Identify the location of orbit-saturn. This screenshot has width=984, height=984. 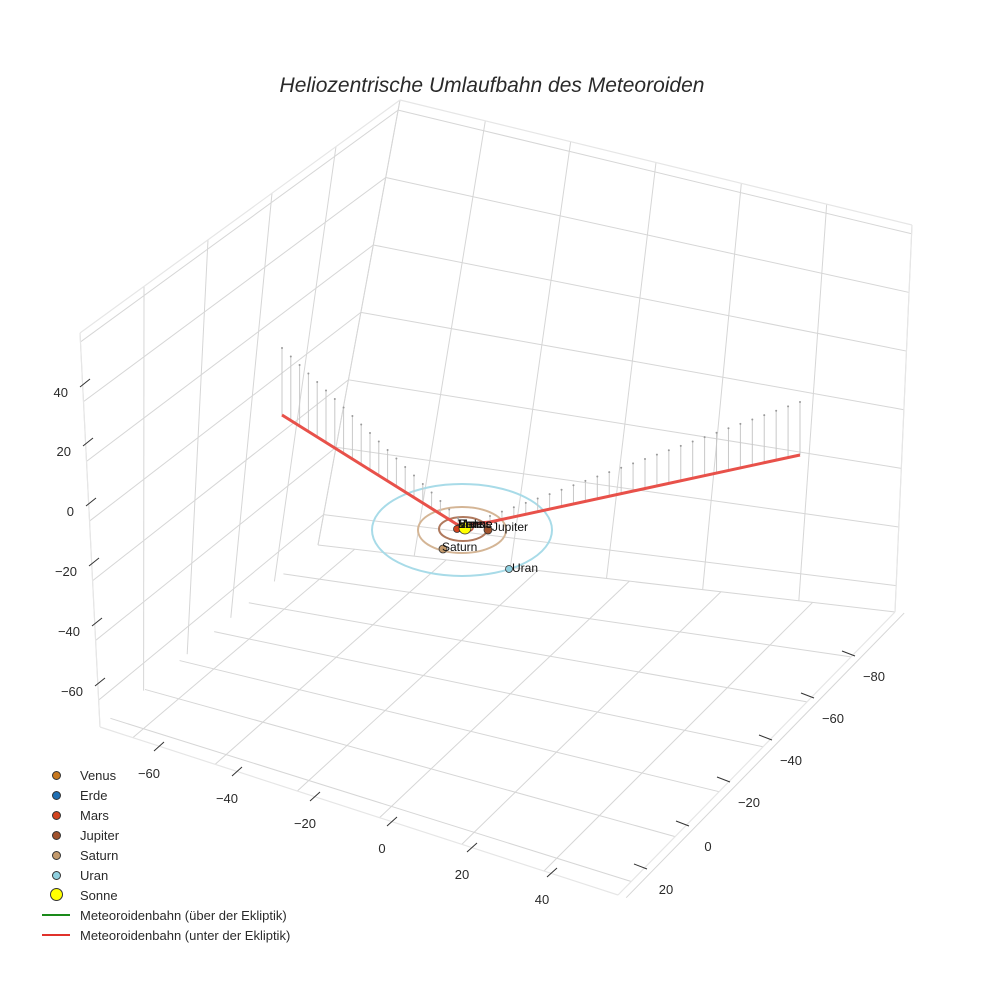
(462, 530).